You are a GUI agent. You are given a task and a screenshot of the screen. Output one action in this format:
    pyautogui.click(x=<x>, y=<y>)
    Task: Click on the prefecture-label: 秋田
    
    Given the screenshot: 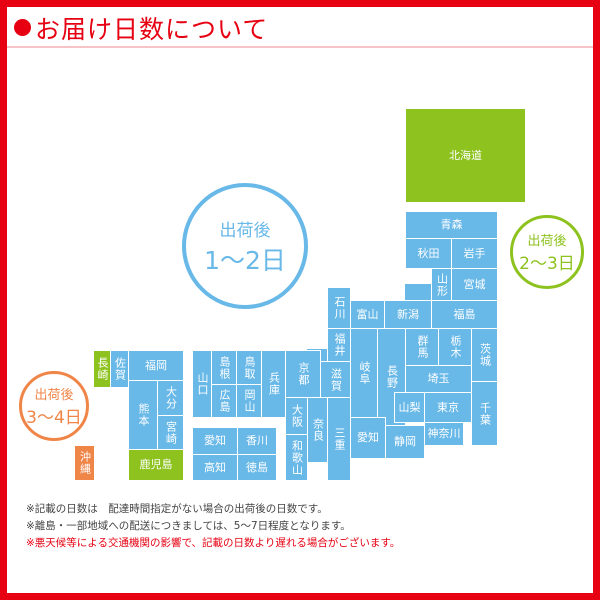 What is the action you would take?
    pyautogui.click(x=428, y=253)
    